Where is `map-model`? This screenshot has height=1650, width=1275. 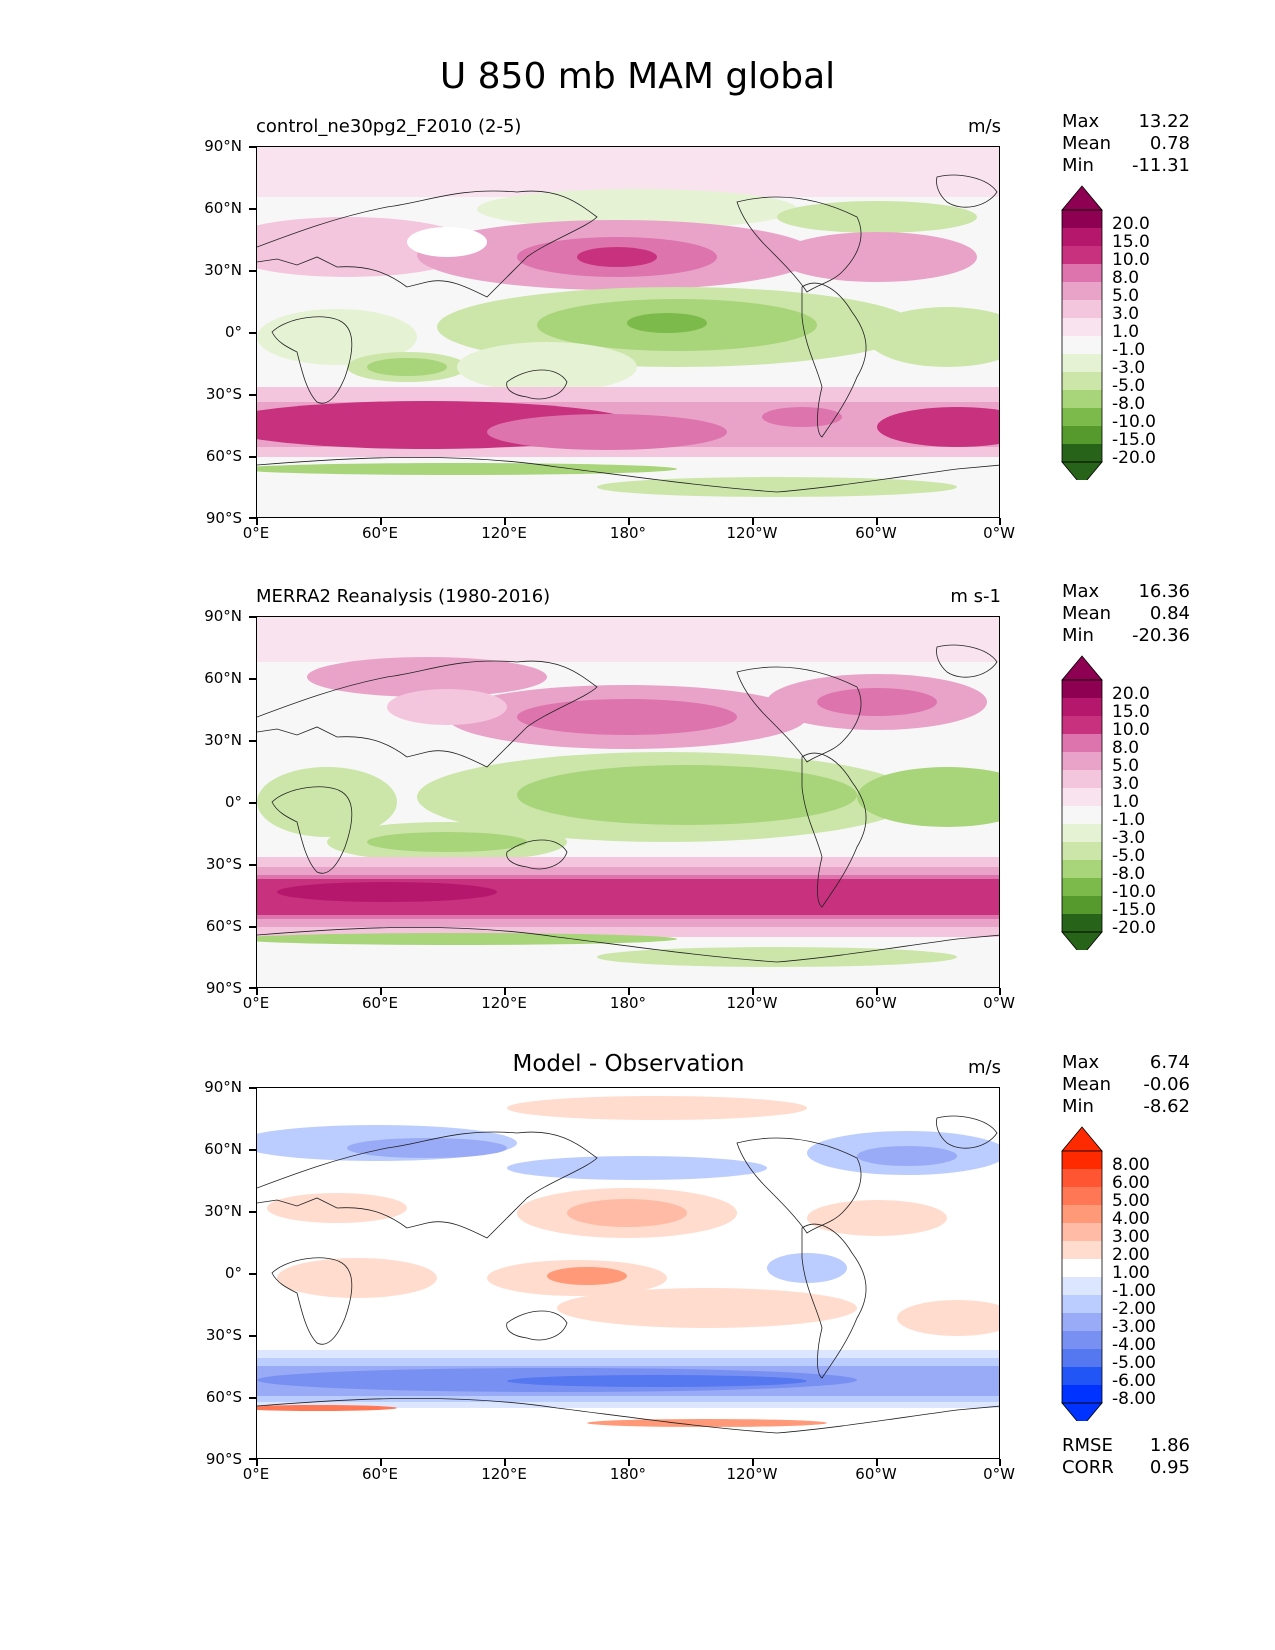
map-model is located at coordinates (628, 332).